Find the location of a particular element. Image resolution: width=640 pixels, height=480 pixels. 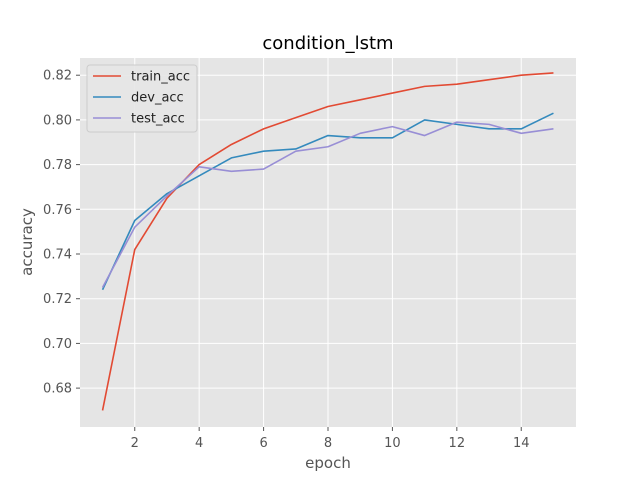

x-tick-label: 2 is located at coordinates (135, 443).